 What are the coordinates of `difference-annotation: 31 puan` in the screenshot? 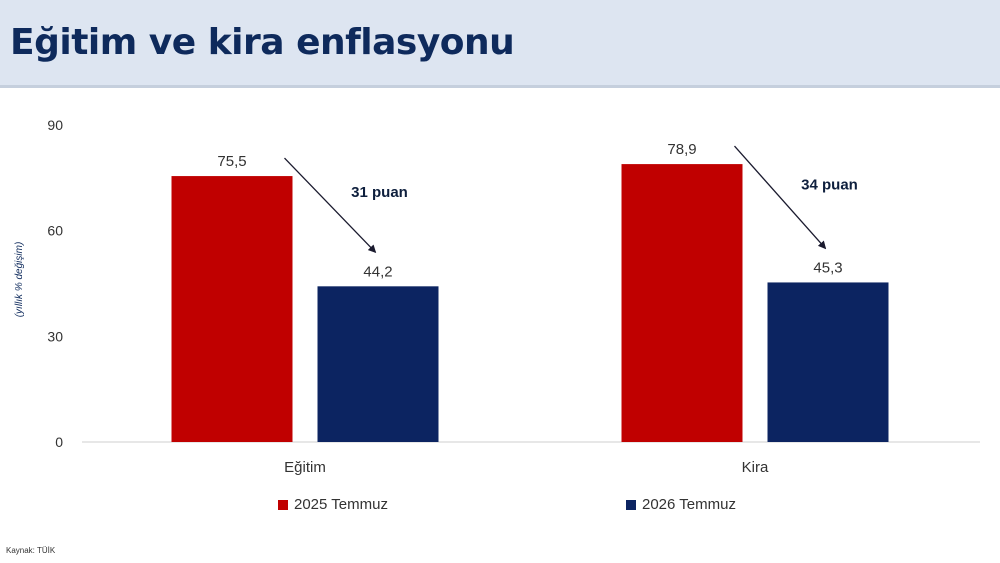 It's located at (379, 192).